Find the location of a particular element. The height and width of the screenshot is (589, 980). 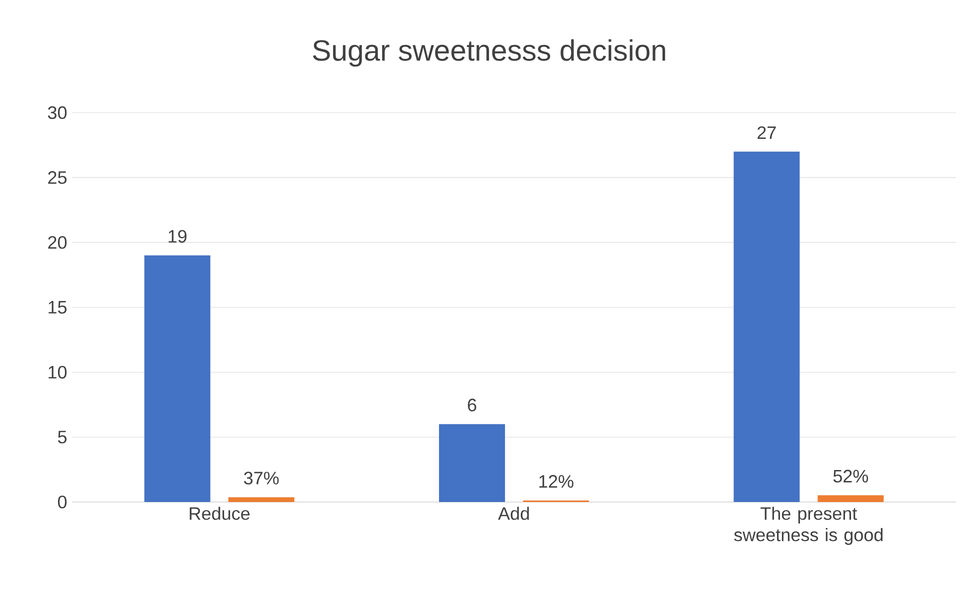

y-tick-label: 0 is located at coordinates (62, 502).